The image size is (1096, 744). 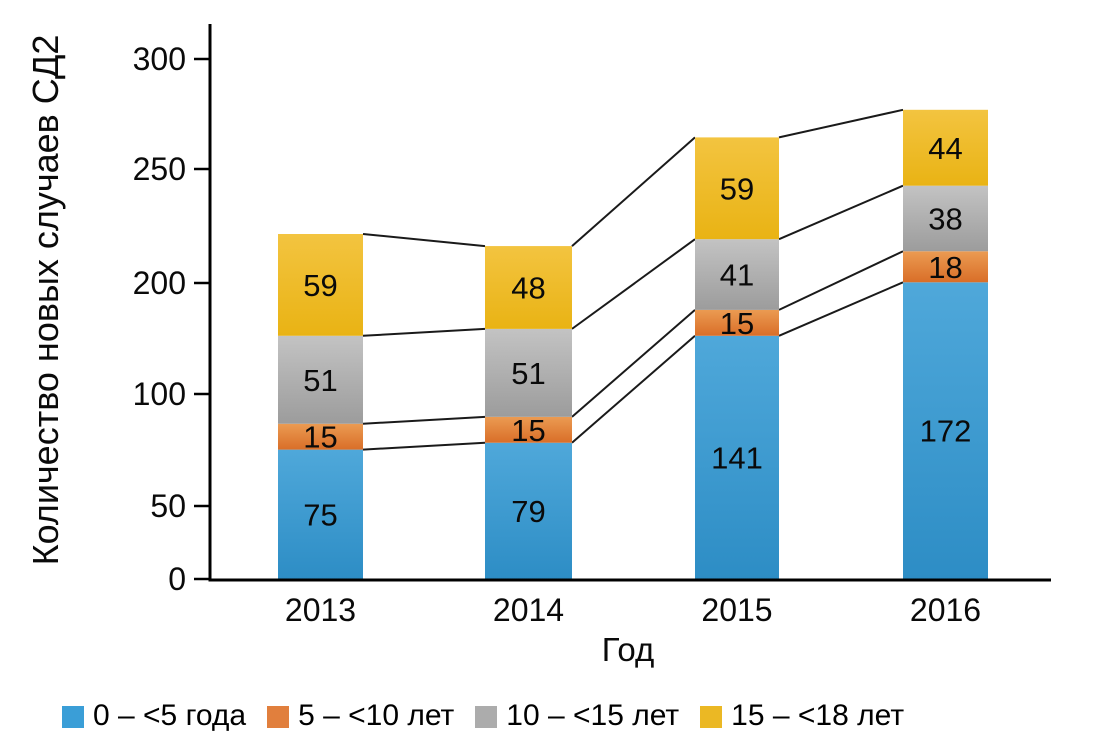 I want to click on y-tick-label: 200, so click(x=159, y=283).